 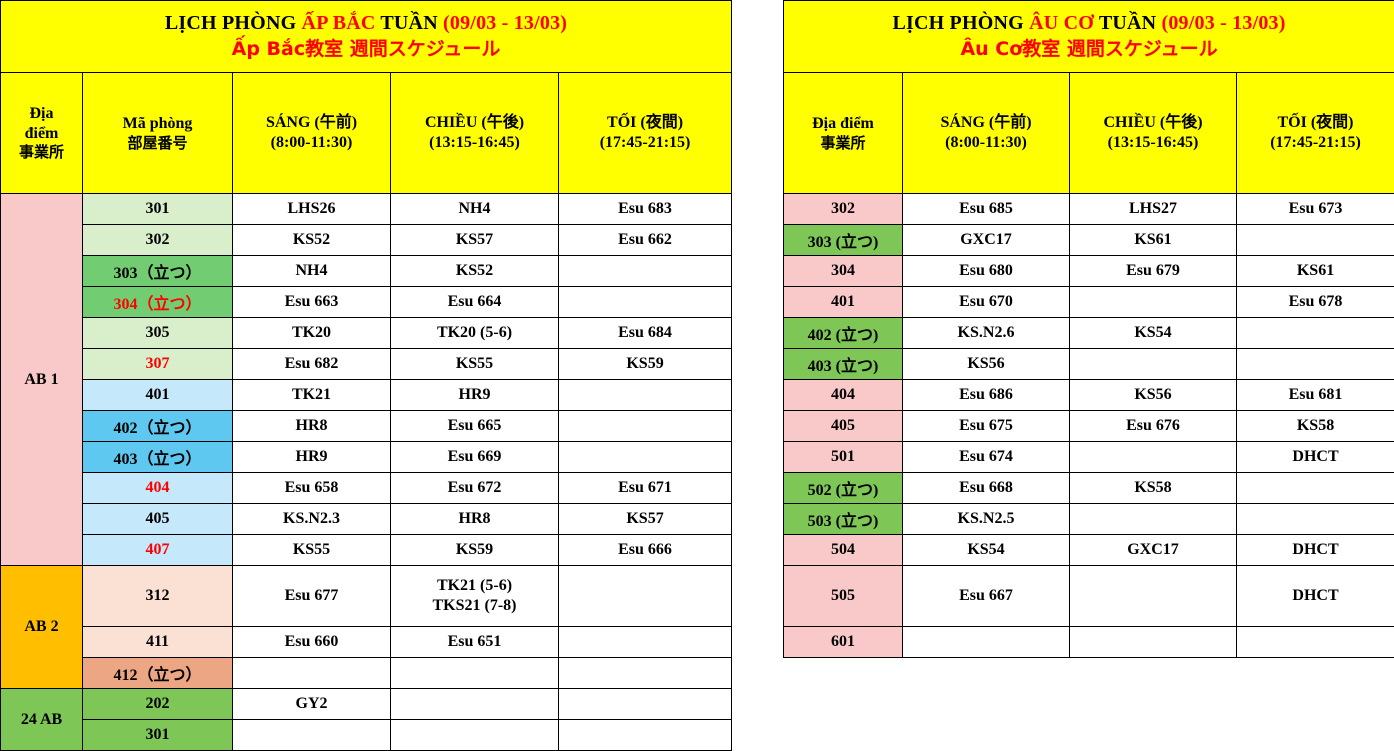 What do you see at coordinates (986, 596) in the screenshot?
I see `session-cell-sang: Esu 667` at bounding box center [986, 596].